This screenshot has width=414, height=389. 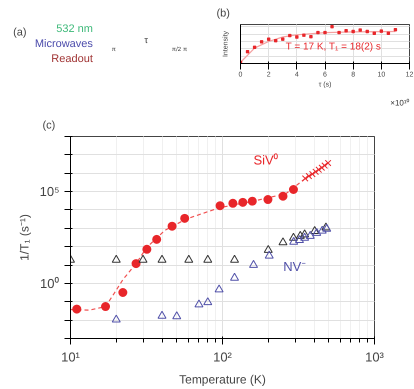 What do you see at coordinates (25, 237) in the screenshot?
I see `y-axis-title: 1/T₁ (s⁻¹)` at bounding box center [25, 237].